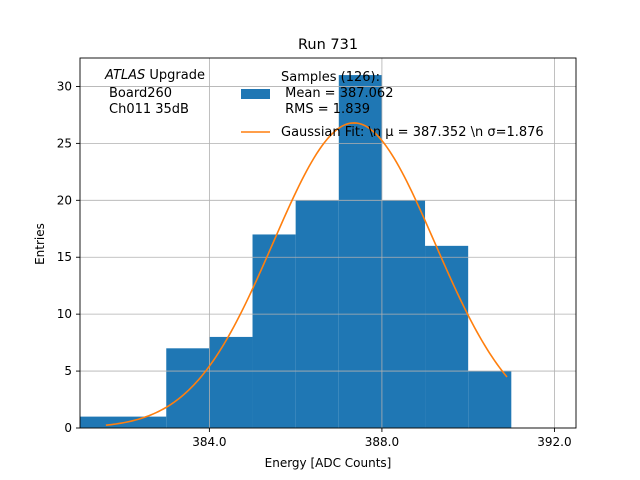 The width and height of the screenshot is (640, 480). I want to click on y-tick-label-1: 5, so click(68, 371).